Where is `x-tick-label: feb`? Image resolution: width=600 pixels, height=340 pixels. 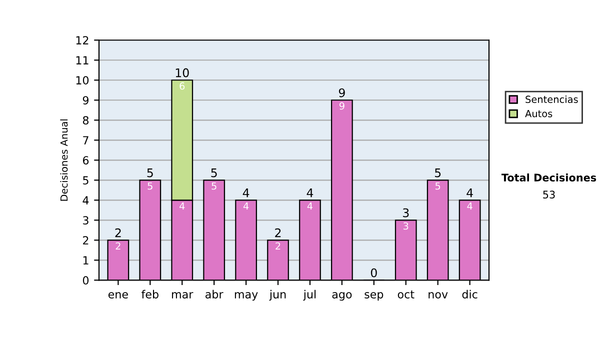 x-tick-label: feb is located at coordinates (150, 294).